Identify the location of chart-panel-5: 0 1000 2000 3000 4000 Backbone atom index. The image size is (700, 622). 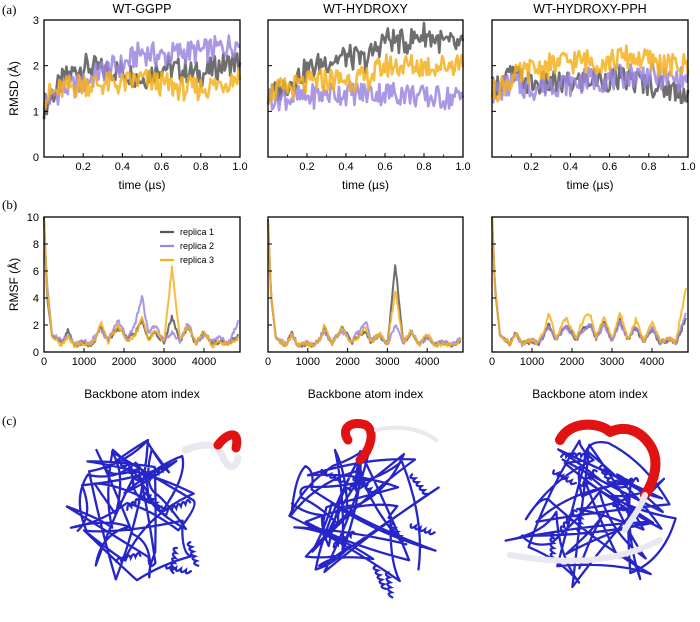
(364, 308).